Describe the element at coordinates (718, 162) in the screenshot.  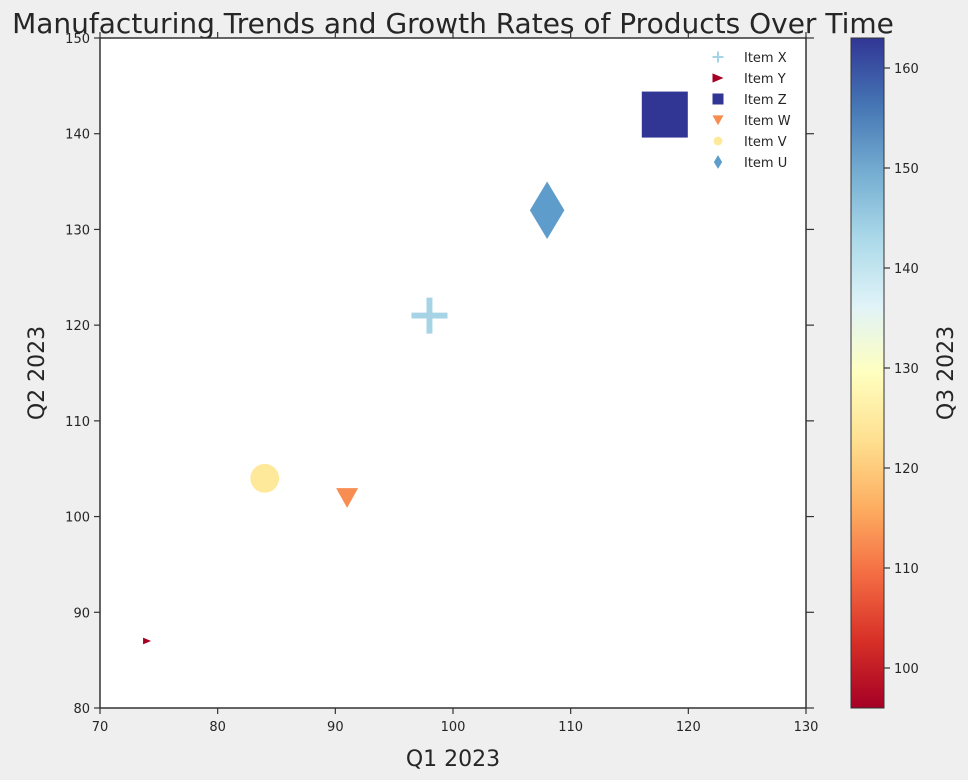
I see `legend-marker-item-u` at that location.